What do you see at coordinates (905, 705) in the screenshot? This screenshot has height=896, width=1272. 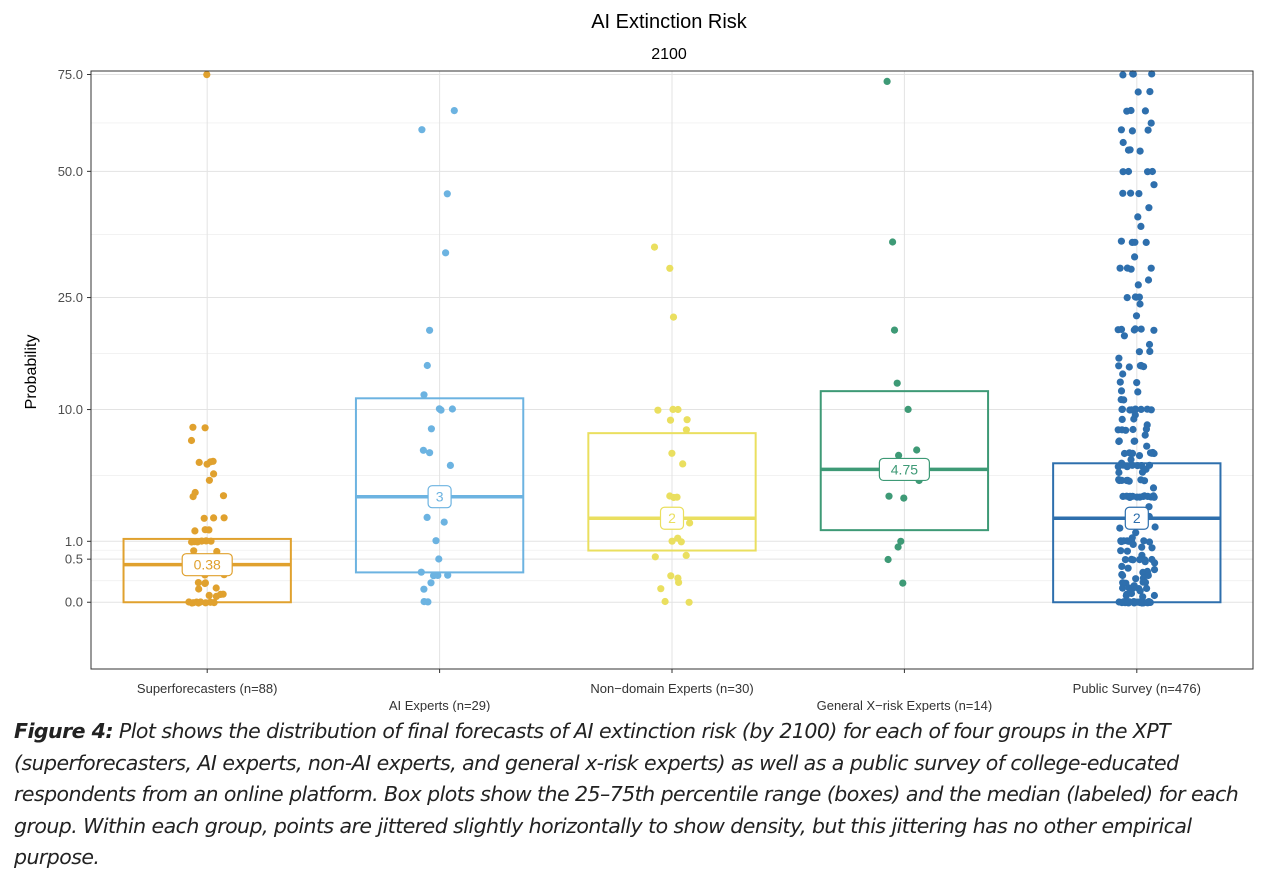 I see `group-4-x-tick-label: General X−risk Experts (n=14)` at bounding box center [905, 705].